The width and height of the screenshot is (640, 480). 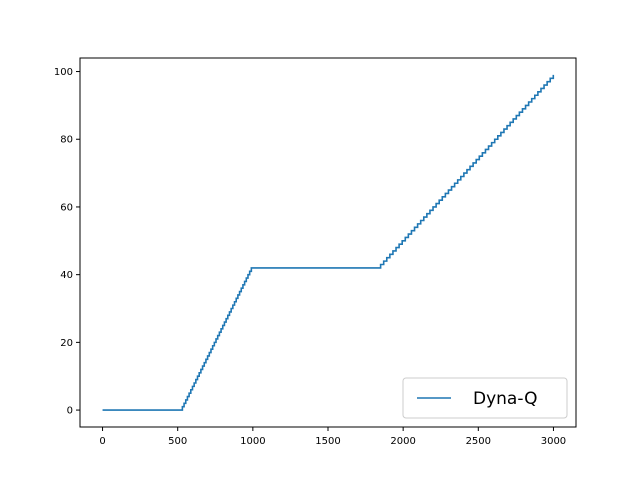 I want to click on x-tick-label: 2000, so click(x=402, y=441).